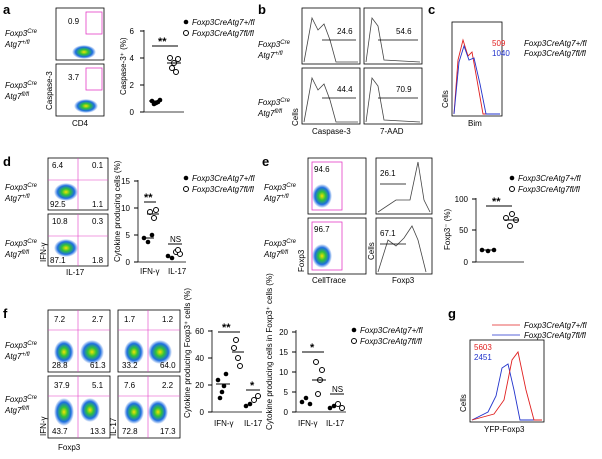 This screenshot has height=459, width=602. What do you see at coordinates (452, 313) in the screenshot?
I see `panel-g-label: g` at bounding box center [452, 313].